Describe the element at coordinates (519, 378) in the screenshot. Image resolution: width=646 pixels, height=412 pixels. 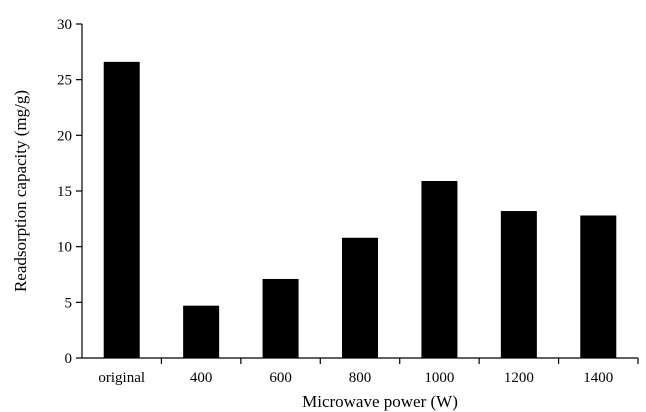
I see `x-tick-label: 1200` at that location.